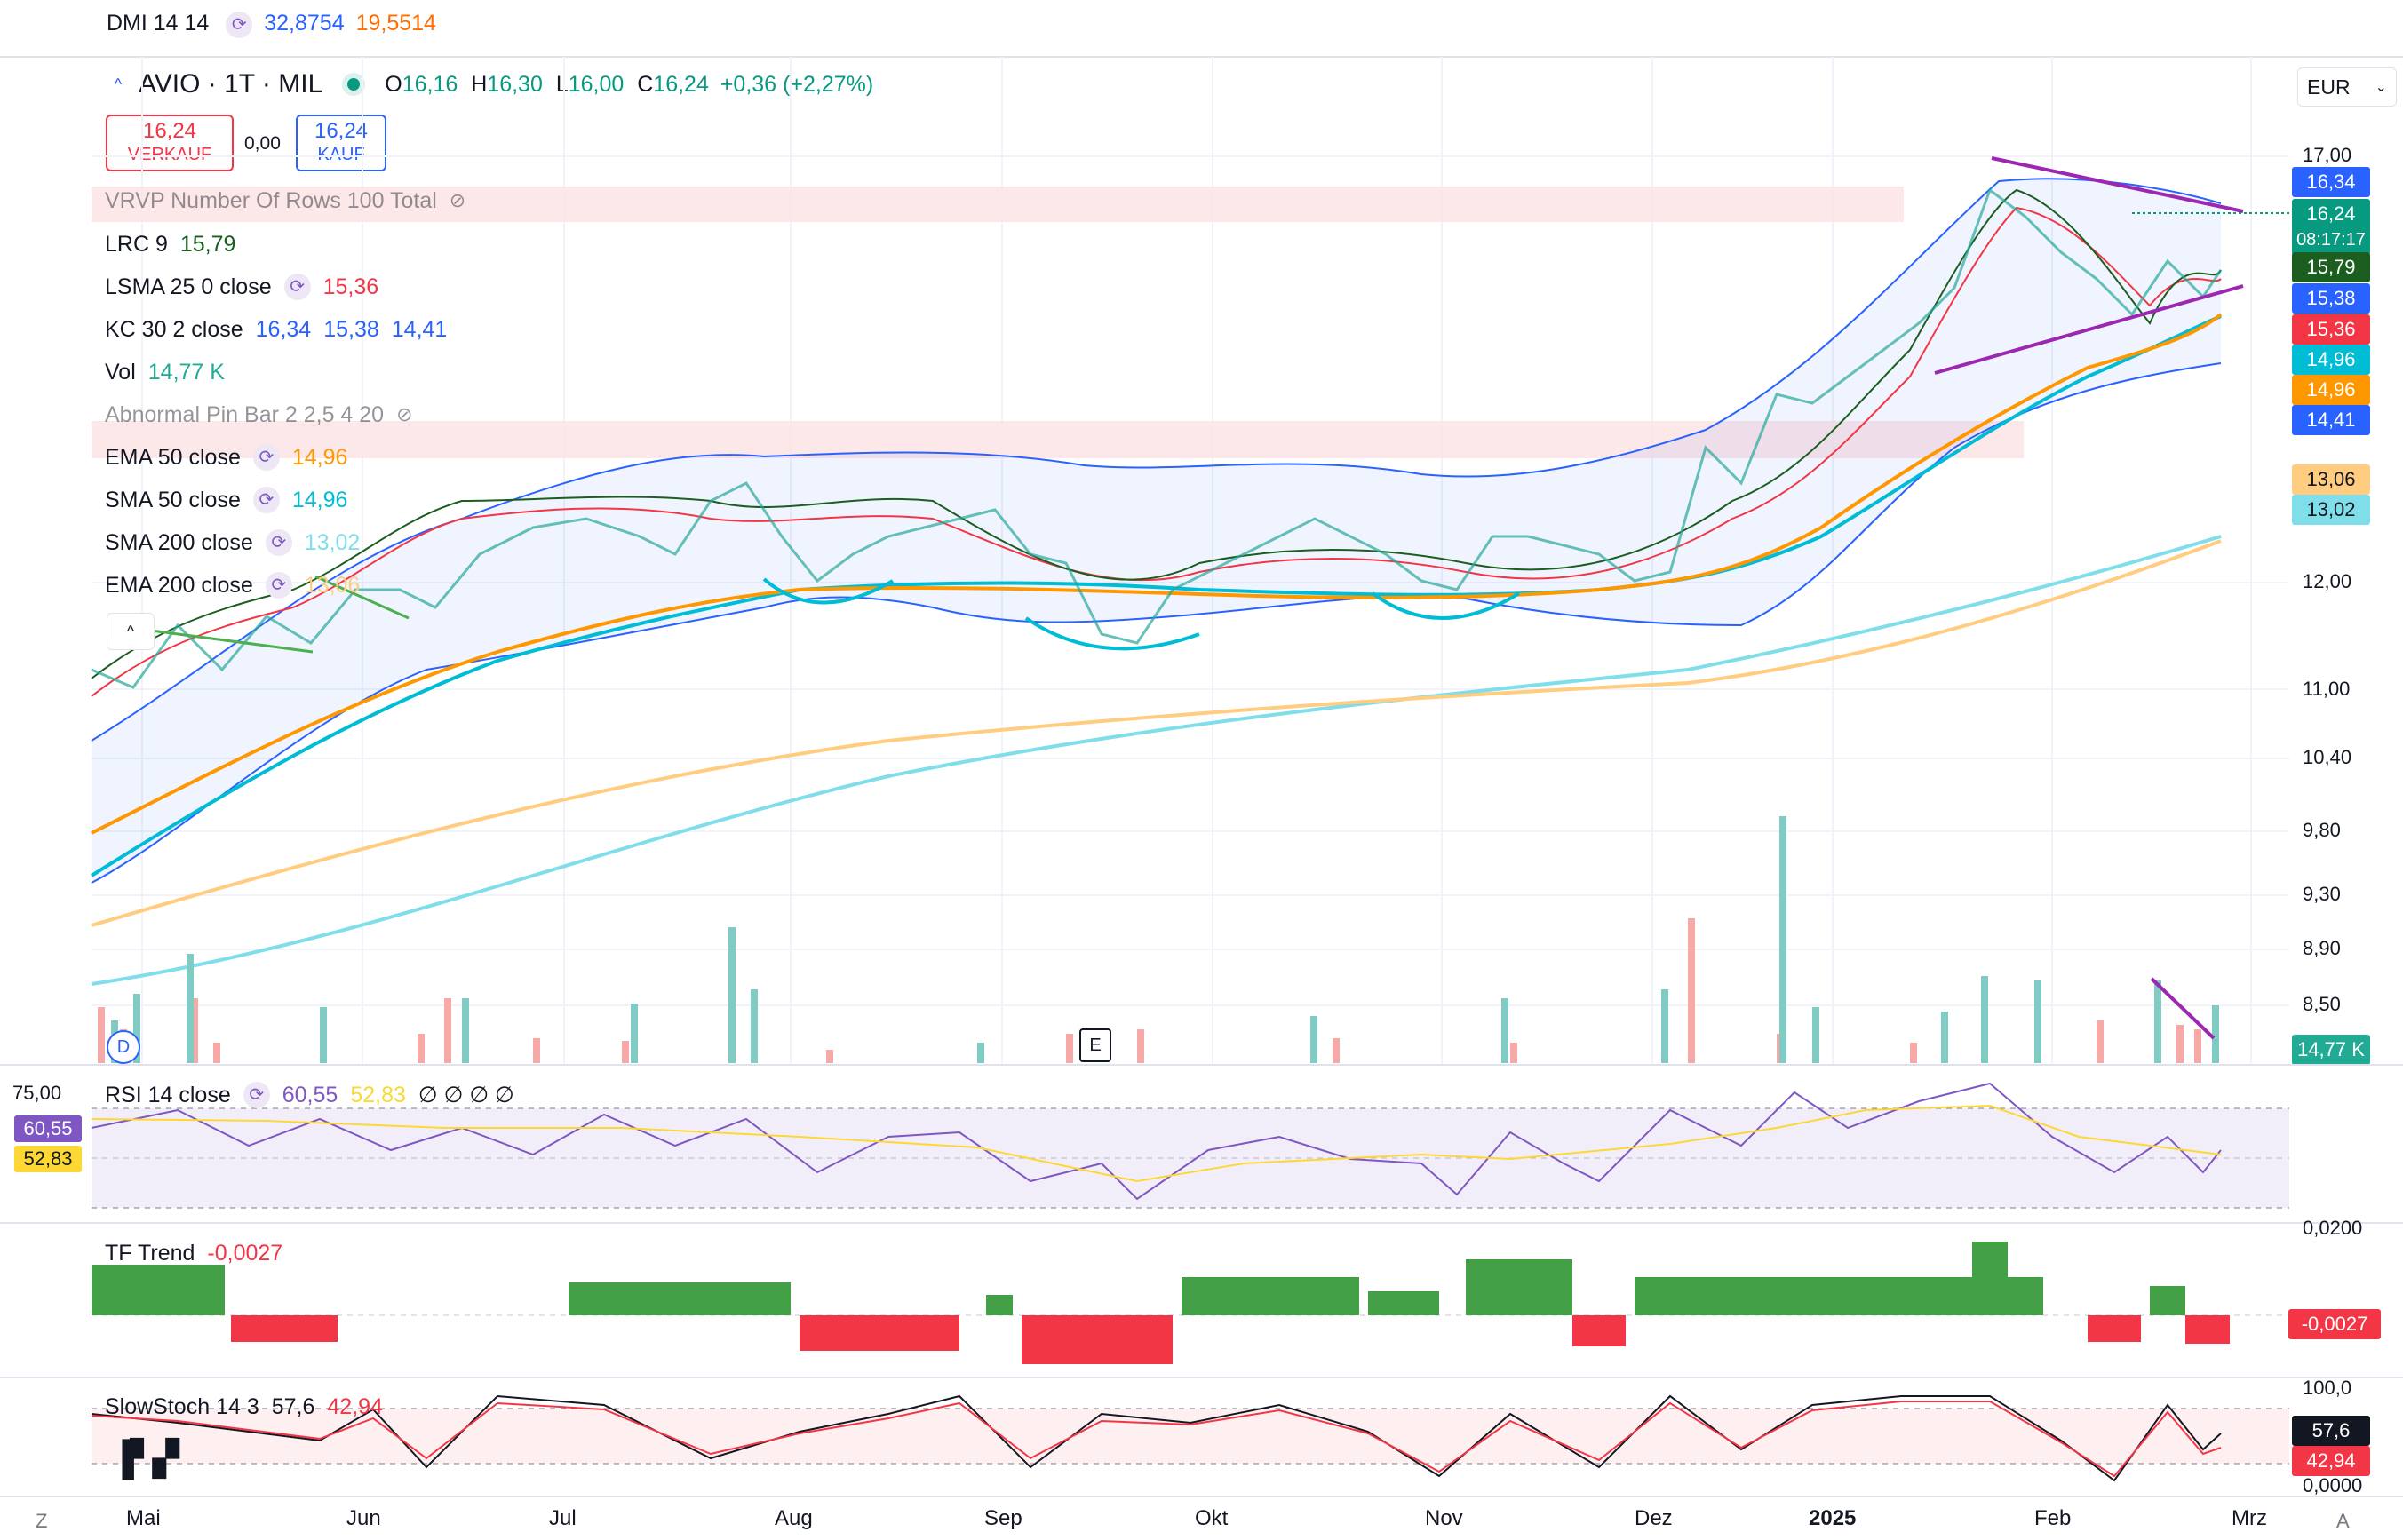  Describe the element at coordinates (231, 84) in the screenshot. I see `symbol-title: AVIO · 1T · MIL` at that location.